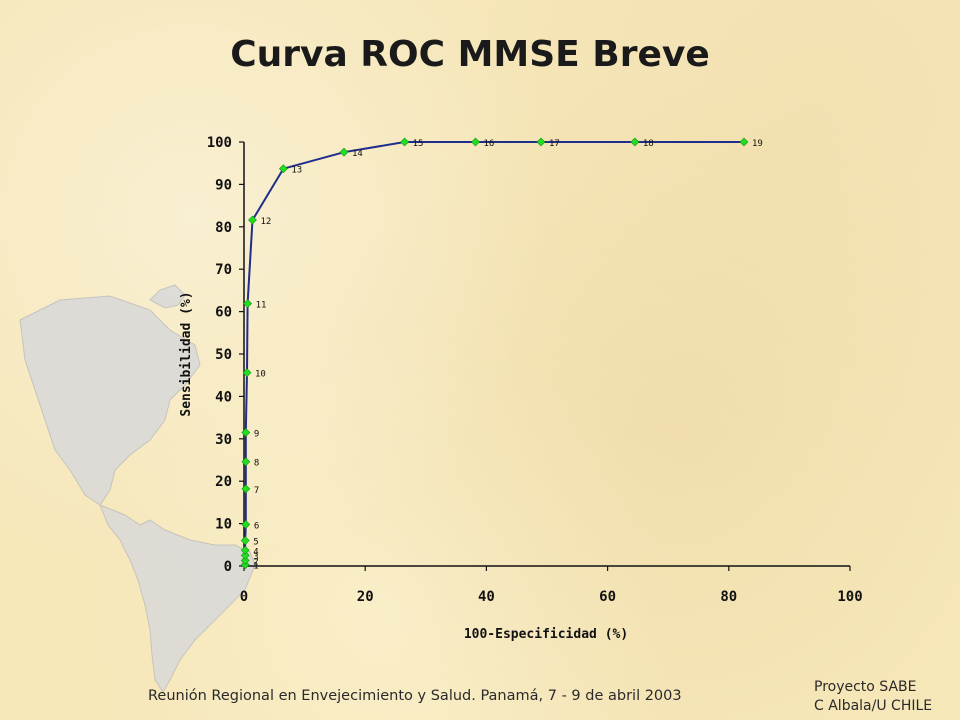 This screenshot has width=960, height=720. Describe the element at coordinates (186, 353) in the screenshot. I see `y-axis-label: Sensibilidad (%)` at that location.